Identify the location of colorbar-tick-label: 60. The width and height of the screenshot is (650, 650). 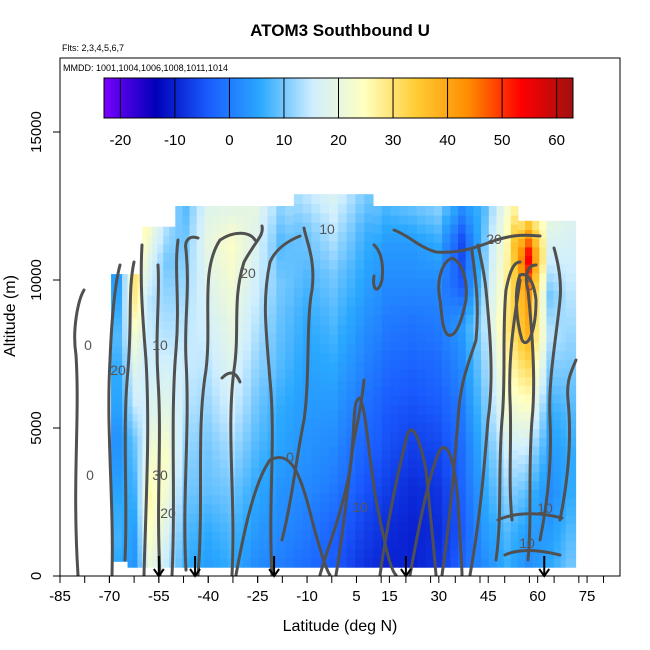
(556, 140).